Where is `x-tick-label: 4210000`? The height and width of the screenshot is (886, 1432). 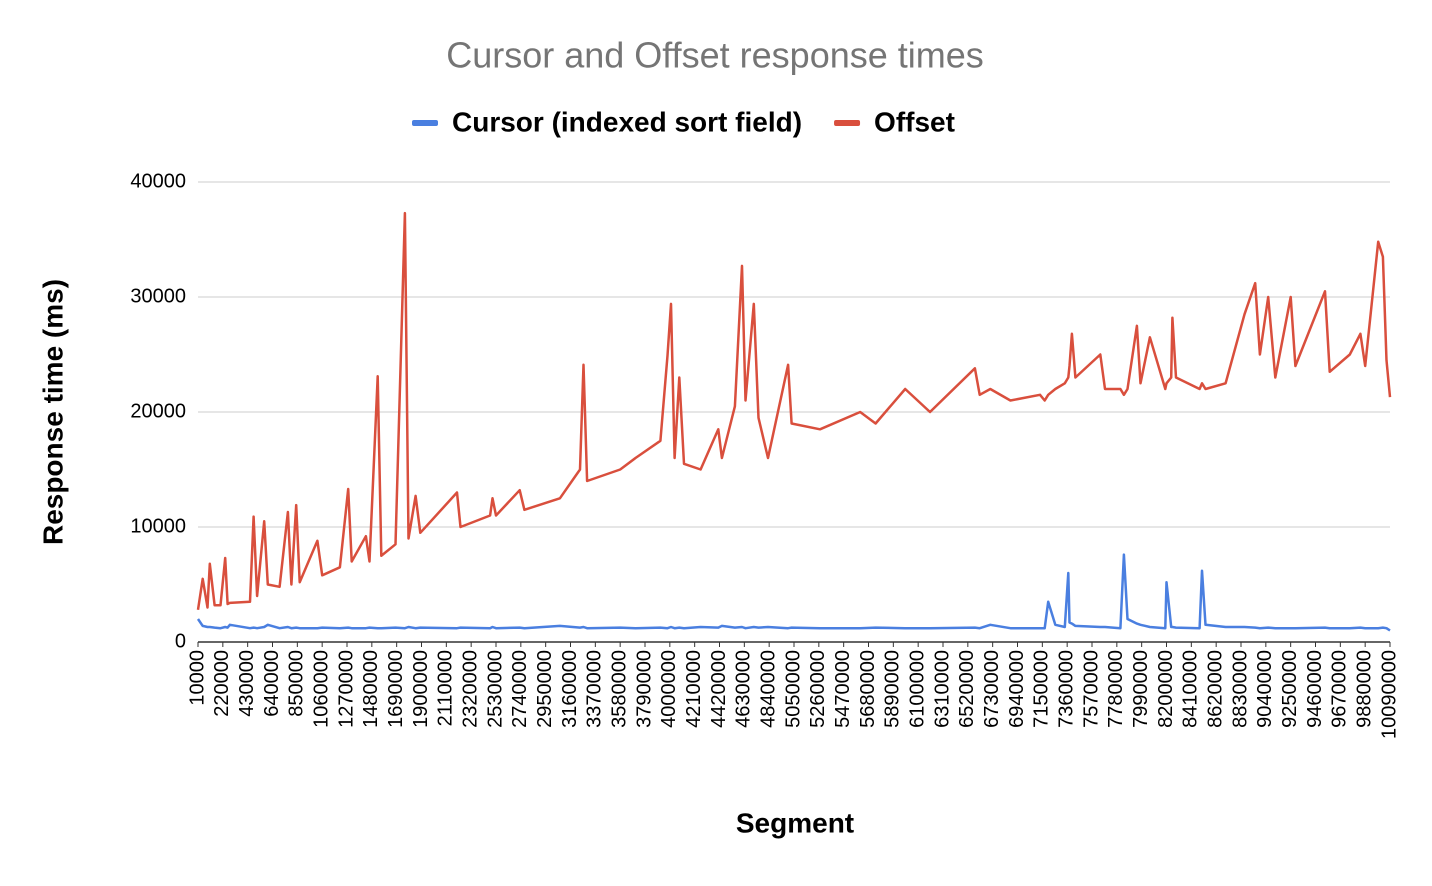
x-tick-label: 4210000 is located at coordinates (694, 689).